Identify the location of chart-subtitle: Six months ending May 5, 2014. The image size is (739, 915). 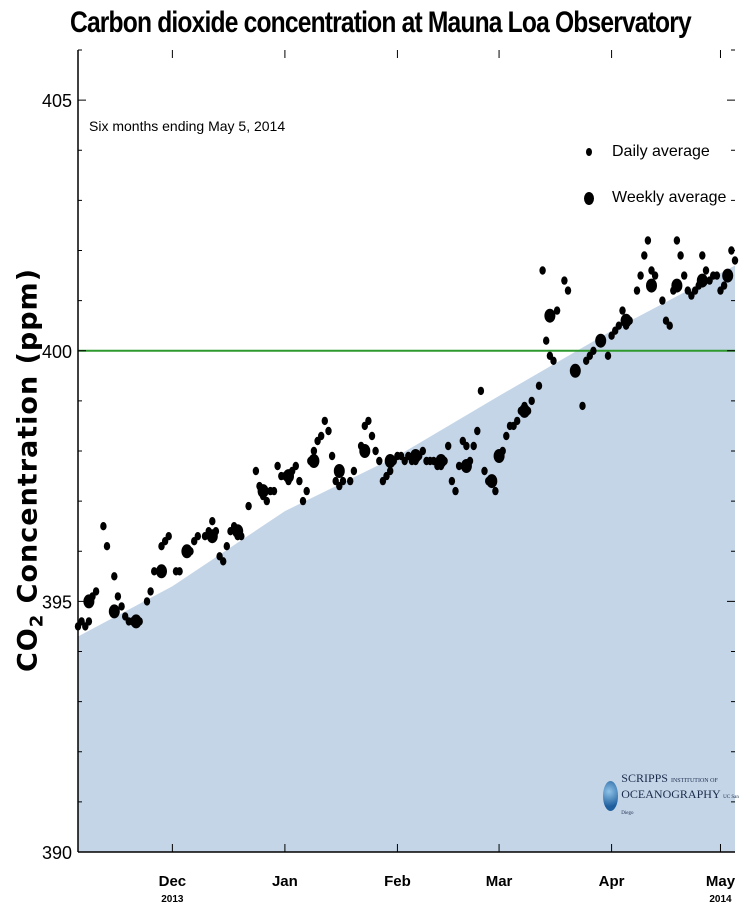
(187, 126).